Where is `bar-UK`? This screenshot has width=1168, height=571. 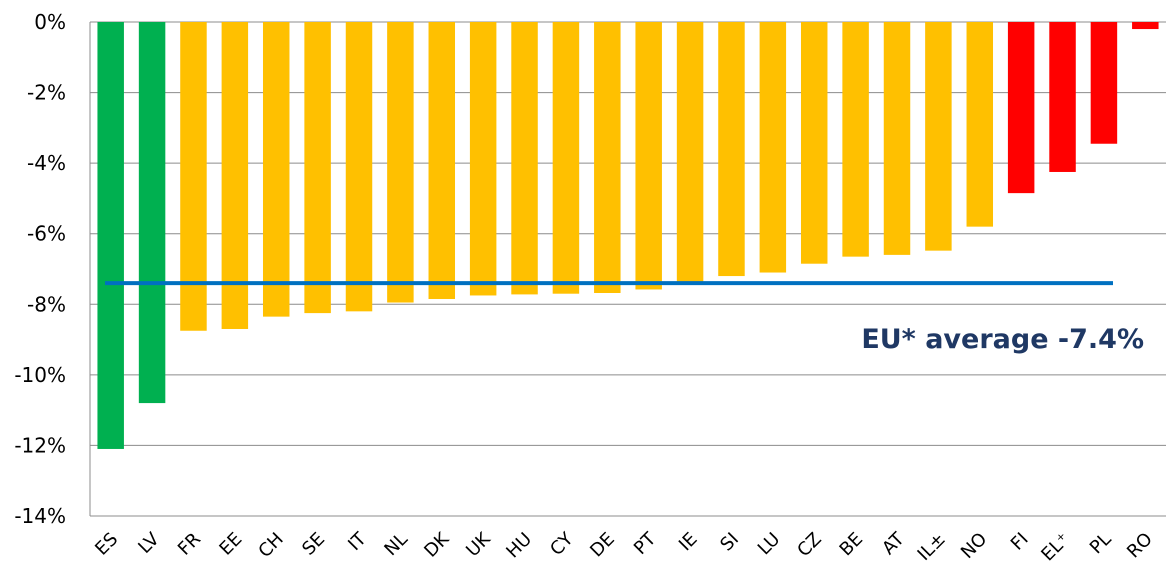 bar-UK is located at coordinates (483, 159).